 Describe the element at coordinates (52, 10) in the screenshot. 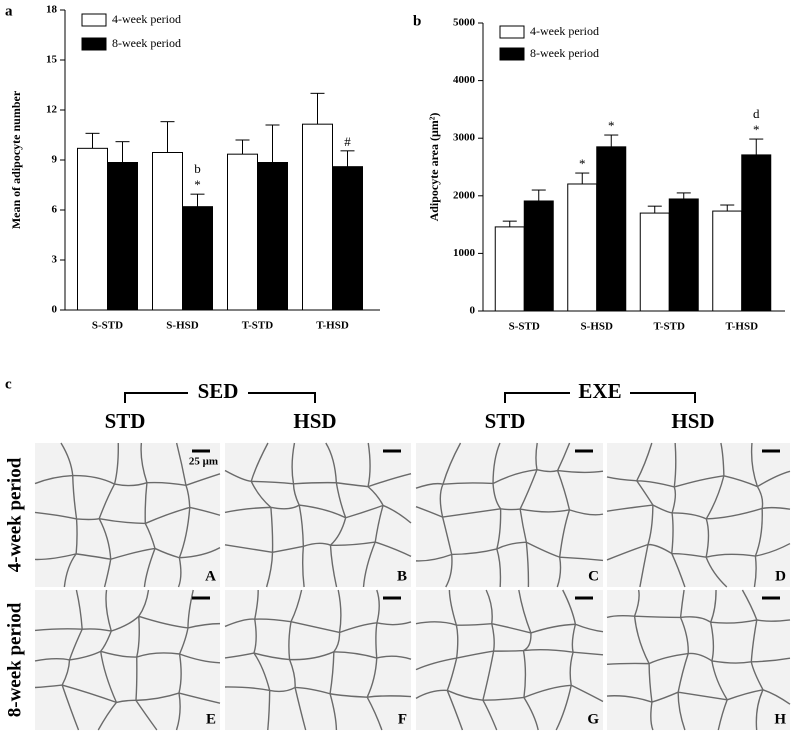

I see `y-tick-label: 18` at that location.